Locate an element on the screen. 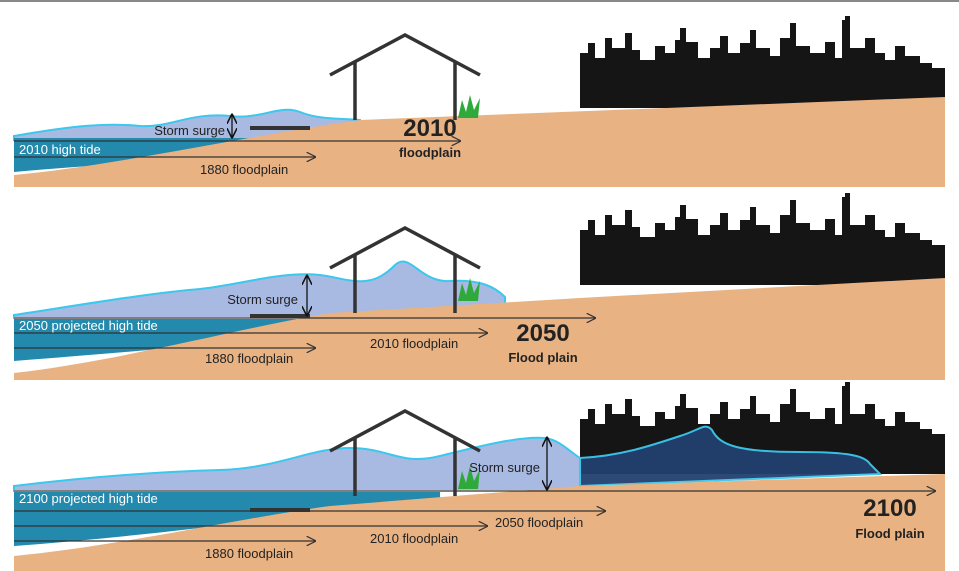 This screenshot has height=571, width=959. year-label: 2050 is located at coordinates (542, 333).